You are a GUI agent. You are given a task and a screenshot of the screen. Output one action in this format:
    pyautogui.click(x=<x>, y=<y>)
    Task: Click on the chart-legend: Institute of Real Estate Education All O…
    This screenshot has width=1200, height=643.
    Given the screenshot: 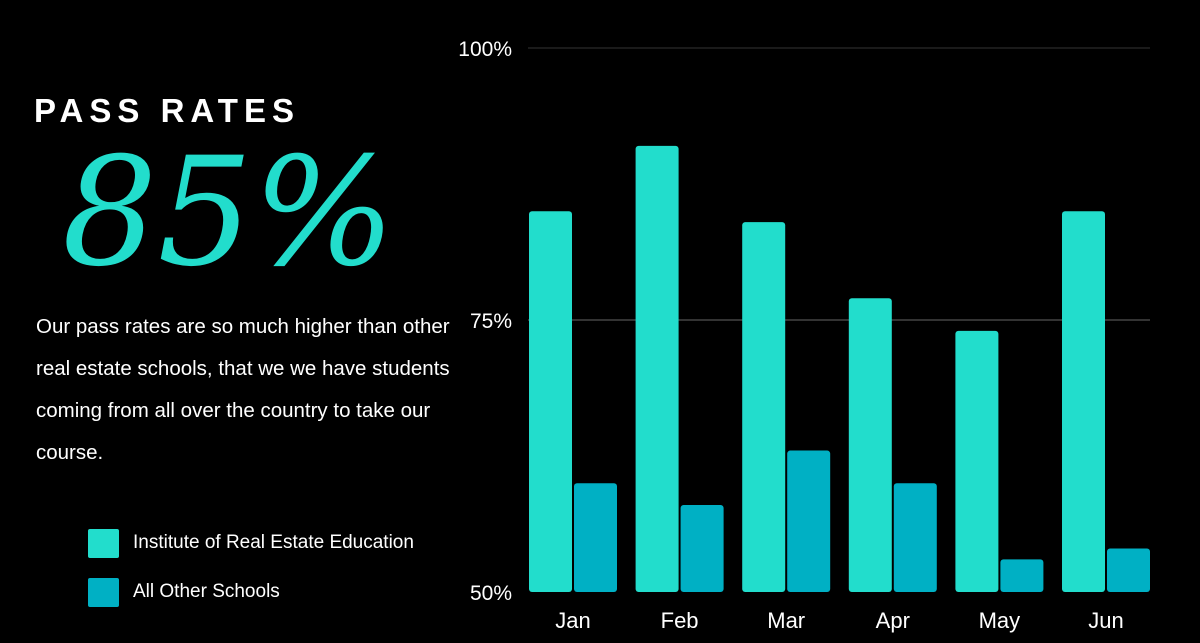 What is the action you would take?
    pyautogui.click(x=251, y=576)
    